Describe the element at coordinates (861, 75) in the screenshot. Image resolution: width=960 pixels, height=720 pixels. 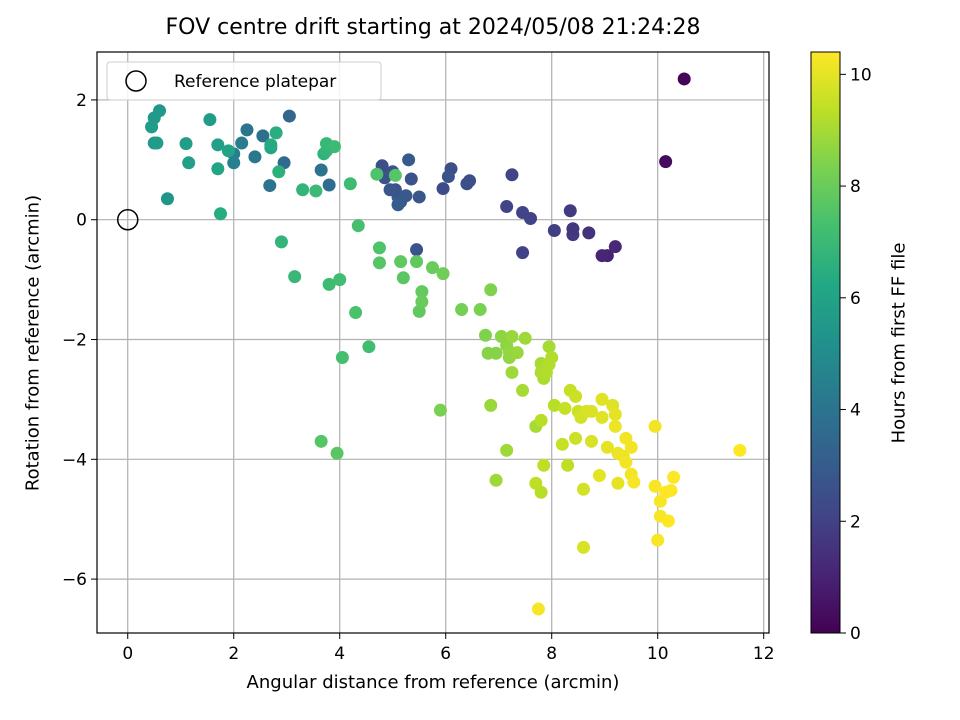
I see `colorbar-tick-label: 10` at that location.